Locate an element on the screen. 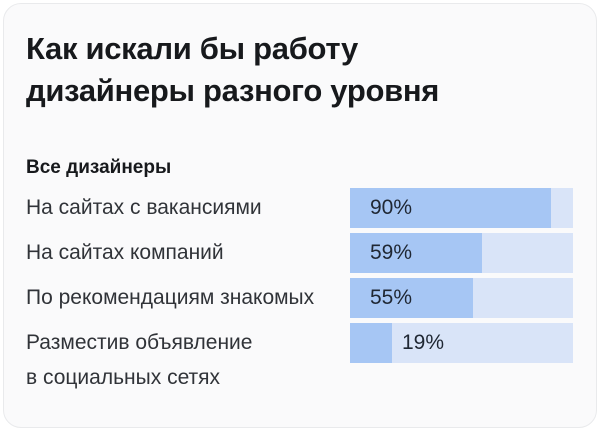 The height and width of the screenshot is (431, 600). bar-track: 59% is located at coordinates (461, 253).